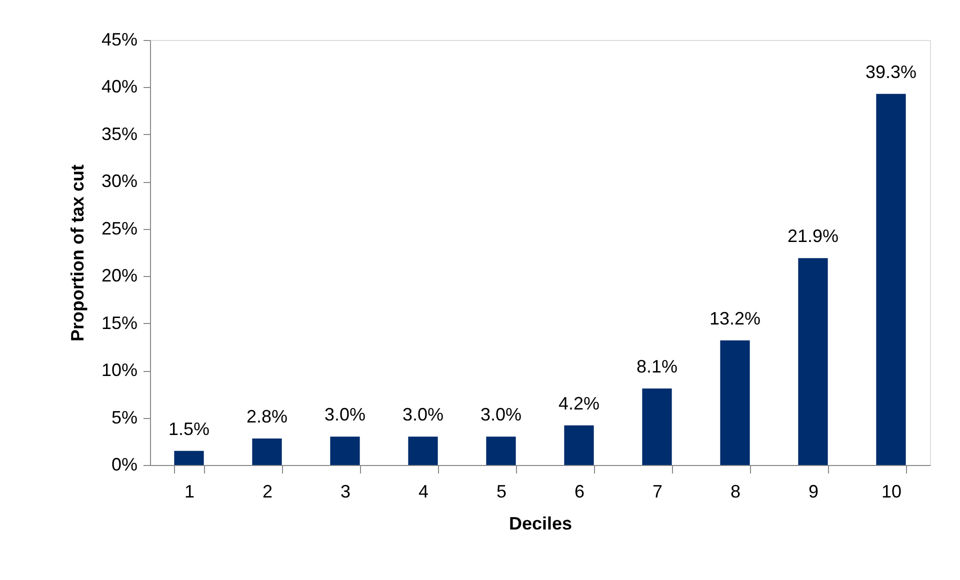 This screenshot has height=580, width=960. What do you see at coordinates (579, 403) in the screenshot?
I see `data-label: 4.2%` at bounding box center [579, 403].